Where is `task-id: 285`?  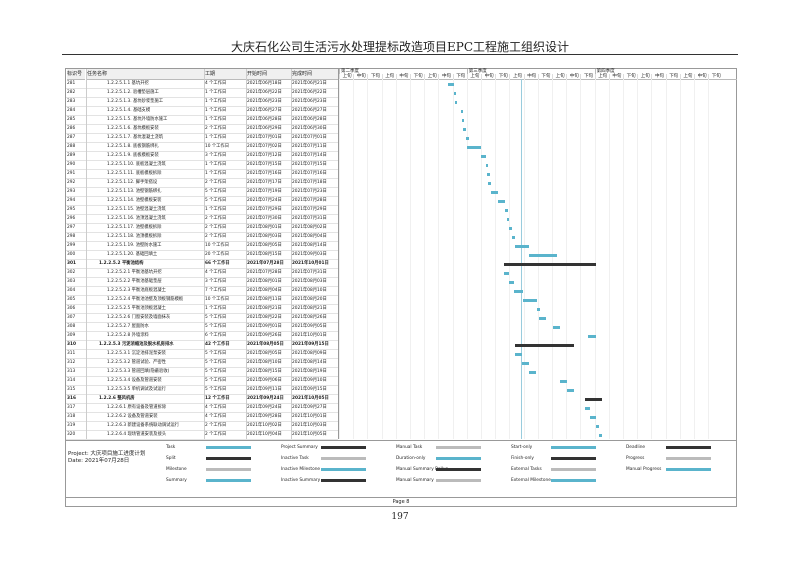 task-id: 285 is located at coordinates (71, 119).